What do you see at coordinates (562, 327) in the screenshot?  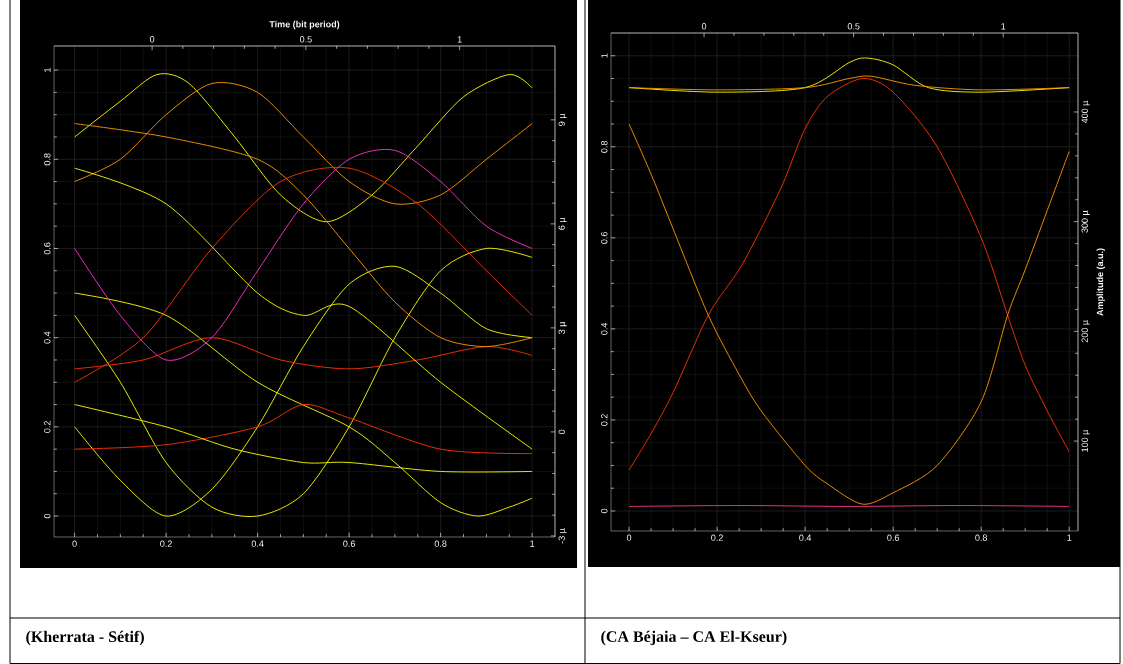 I see `y2-tick-label: 3 µ` at bounding box center [562, 327].